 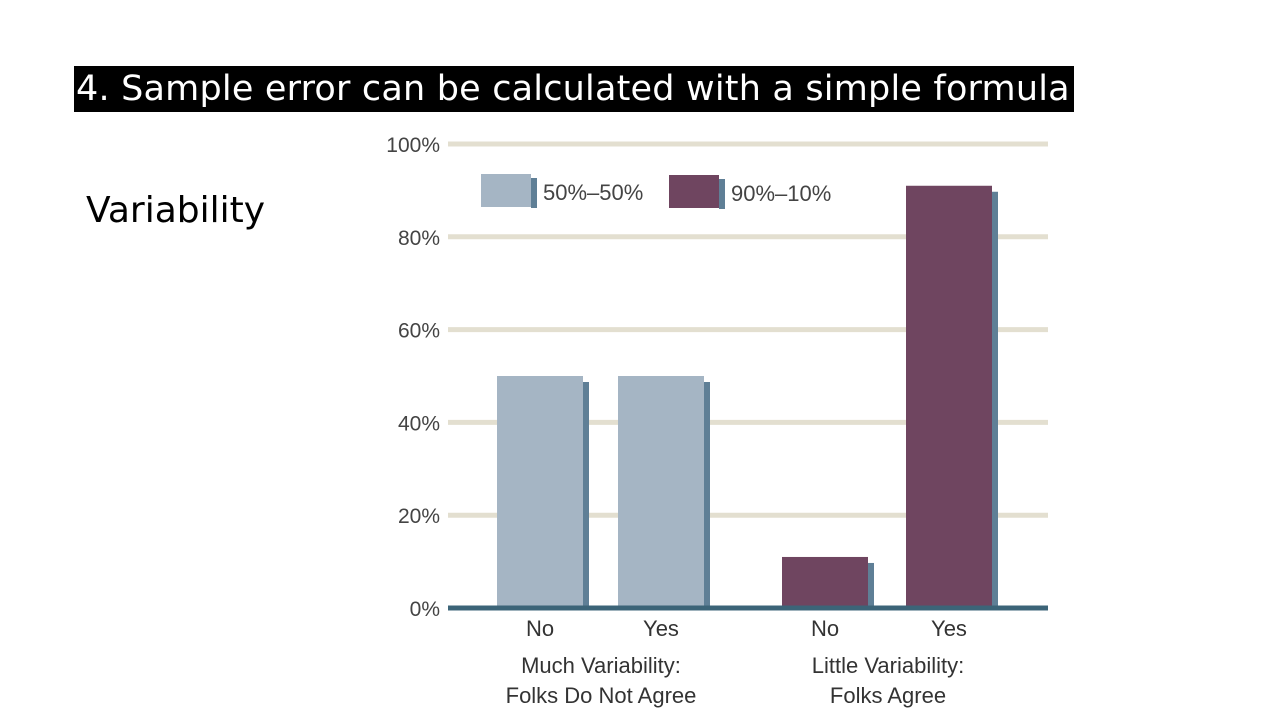 What do you see at coordinates (888, 695) in the screenshot?
I see `group-label: Folks Agree` at bounding box center [888, 695].